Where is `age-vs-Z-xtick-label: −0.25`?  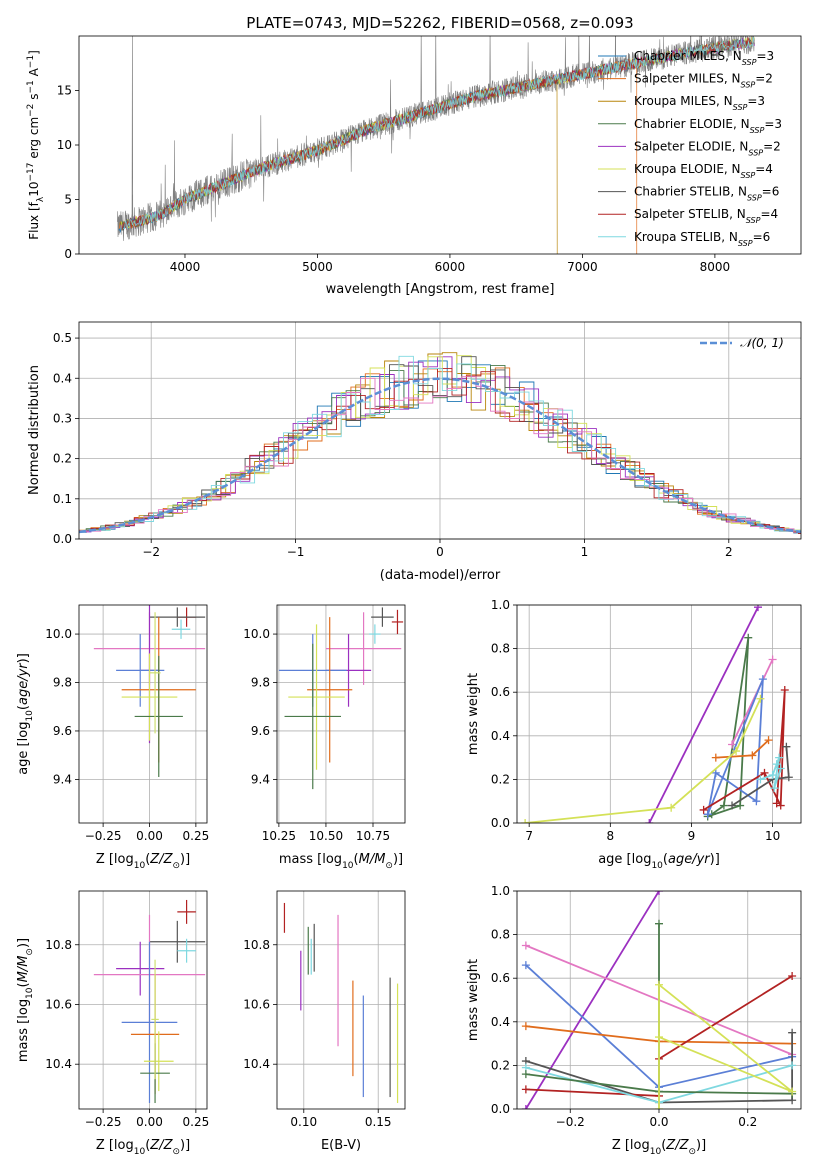
age-vs-Z-xtick-label: −0.25 is located at coordinates (103, 836).